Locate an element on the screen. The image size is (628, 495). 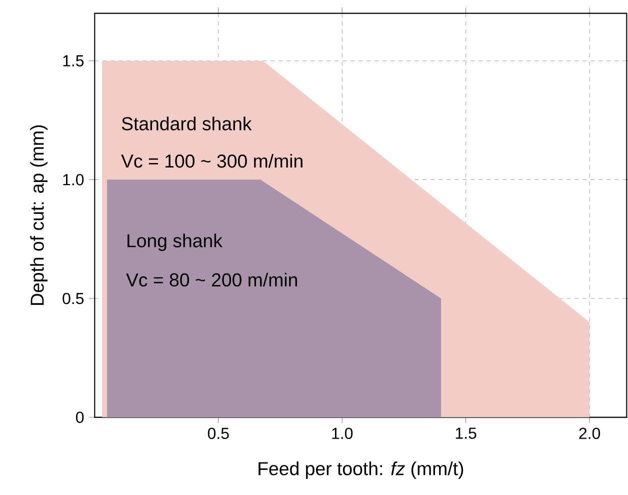
y-tick-label: 0 is located at coordinates (80, 418).